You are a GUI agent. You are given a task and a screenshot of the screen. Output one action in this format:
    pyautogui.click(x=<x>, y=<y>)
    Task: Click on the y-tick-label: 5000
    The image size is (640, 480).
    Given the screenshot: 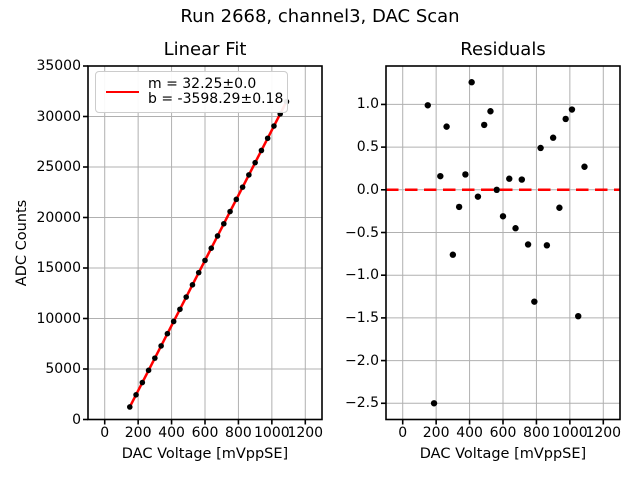 What is the action you would take?
    pyautogui.click(x=63, y=369)
    